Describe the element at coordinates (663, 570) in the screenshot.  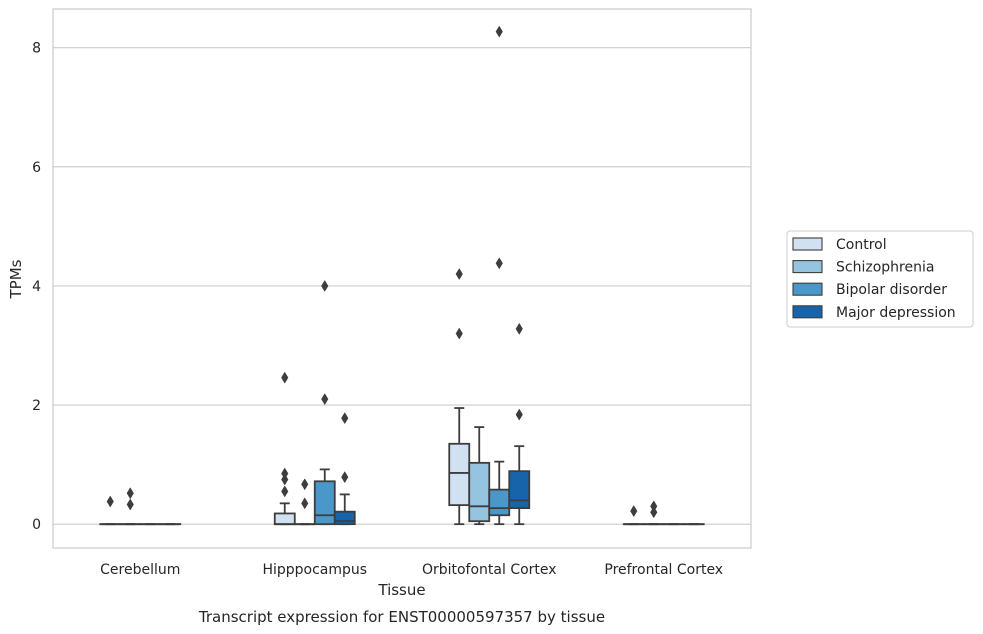
I see `x-tick-label: Prefrontal Cortex` at that location.